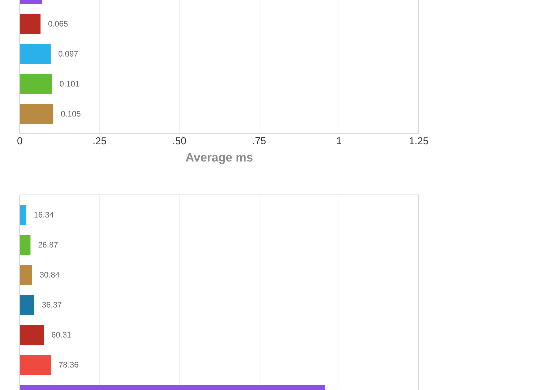 This screenshot has height=390, width=560. What do you see at coordinates (44, 215) in the screenshot?
I see `data-label: 16.34` at bounding box center [44, 215].